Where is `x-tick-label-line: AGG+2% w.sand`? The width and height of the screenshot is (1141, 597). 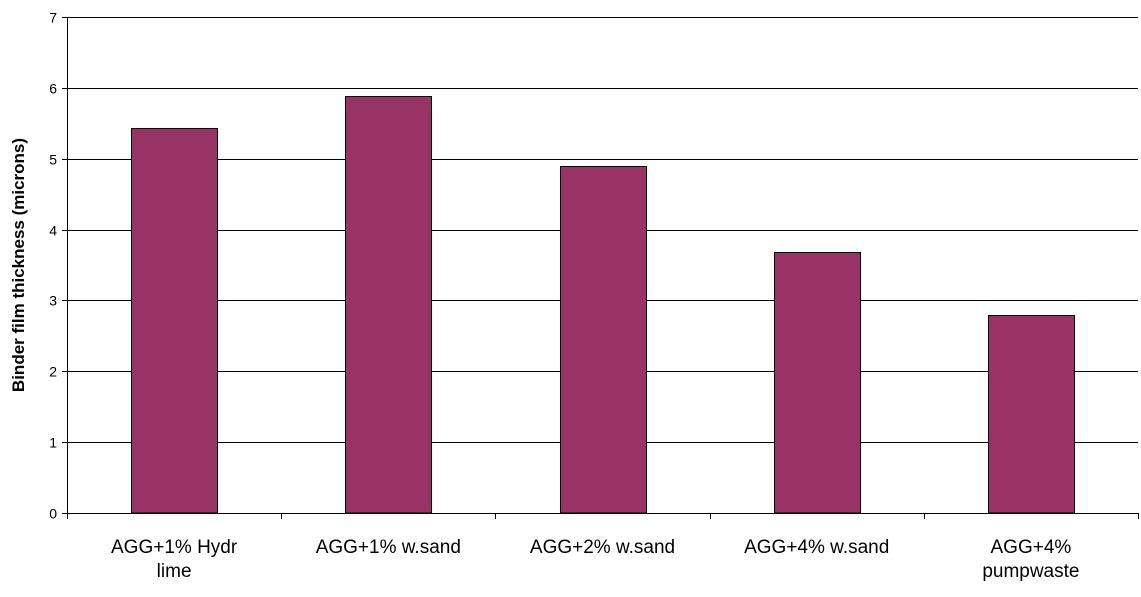
x-tick-label-line: AGG+2% w.sand is located at coordinates (602, 547).